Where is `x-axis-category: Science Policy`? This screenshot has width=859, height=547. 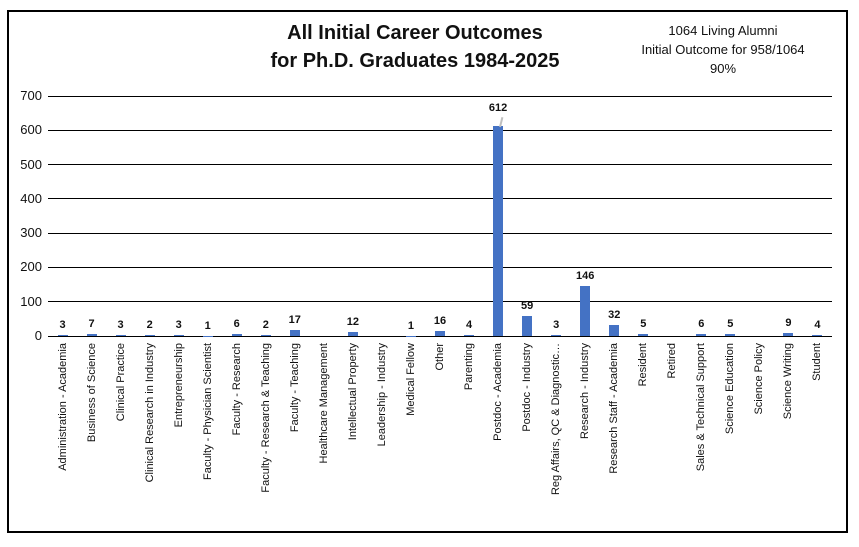
x-axis-category: Science Policy is located at coordinates (759, 432).